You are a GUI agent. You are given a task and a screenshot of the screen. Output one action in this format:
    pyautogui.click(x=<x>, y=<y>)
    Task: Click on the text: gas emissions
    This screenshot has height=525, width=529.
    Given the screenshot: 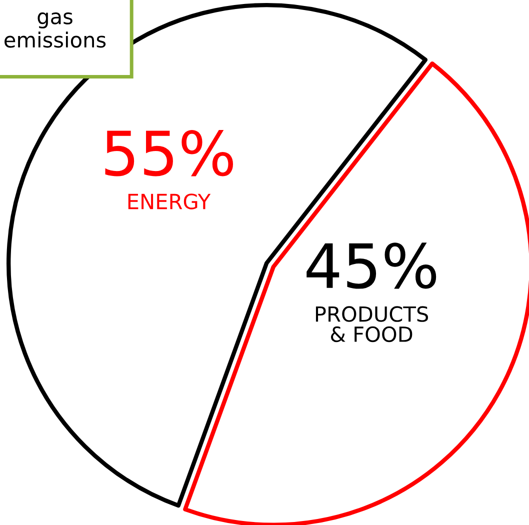 What is the action you would take?
    pyautogui.click(x=55, y=30)
    